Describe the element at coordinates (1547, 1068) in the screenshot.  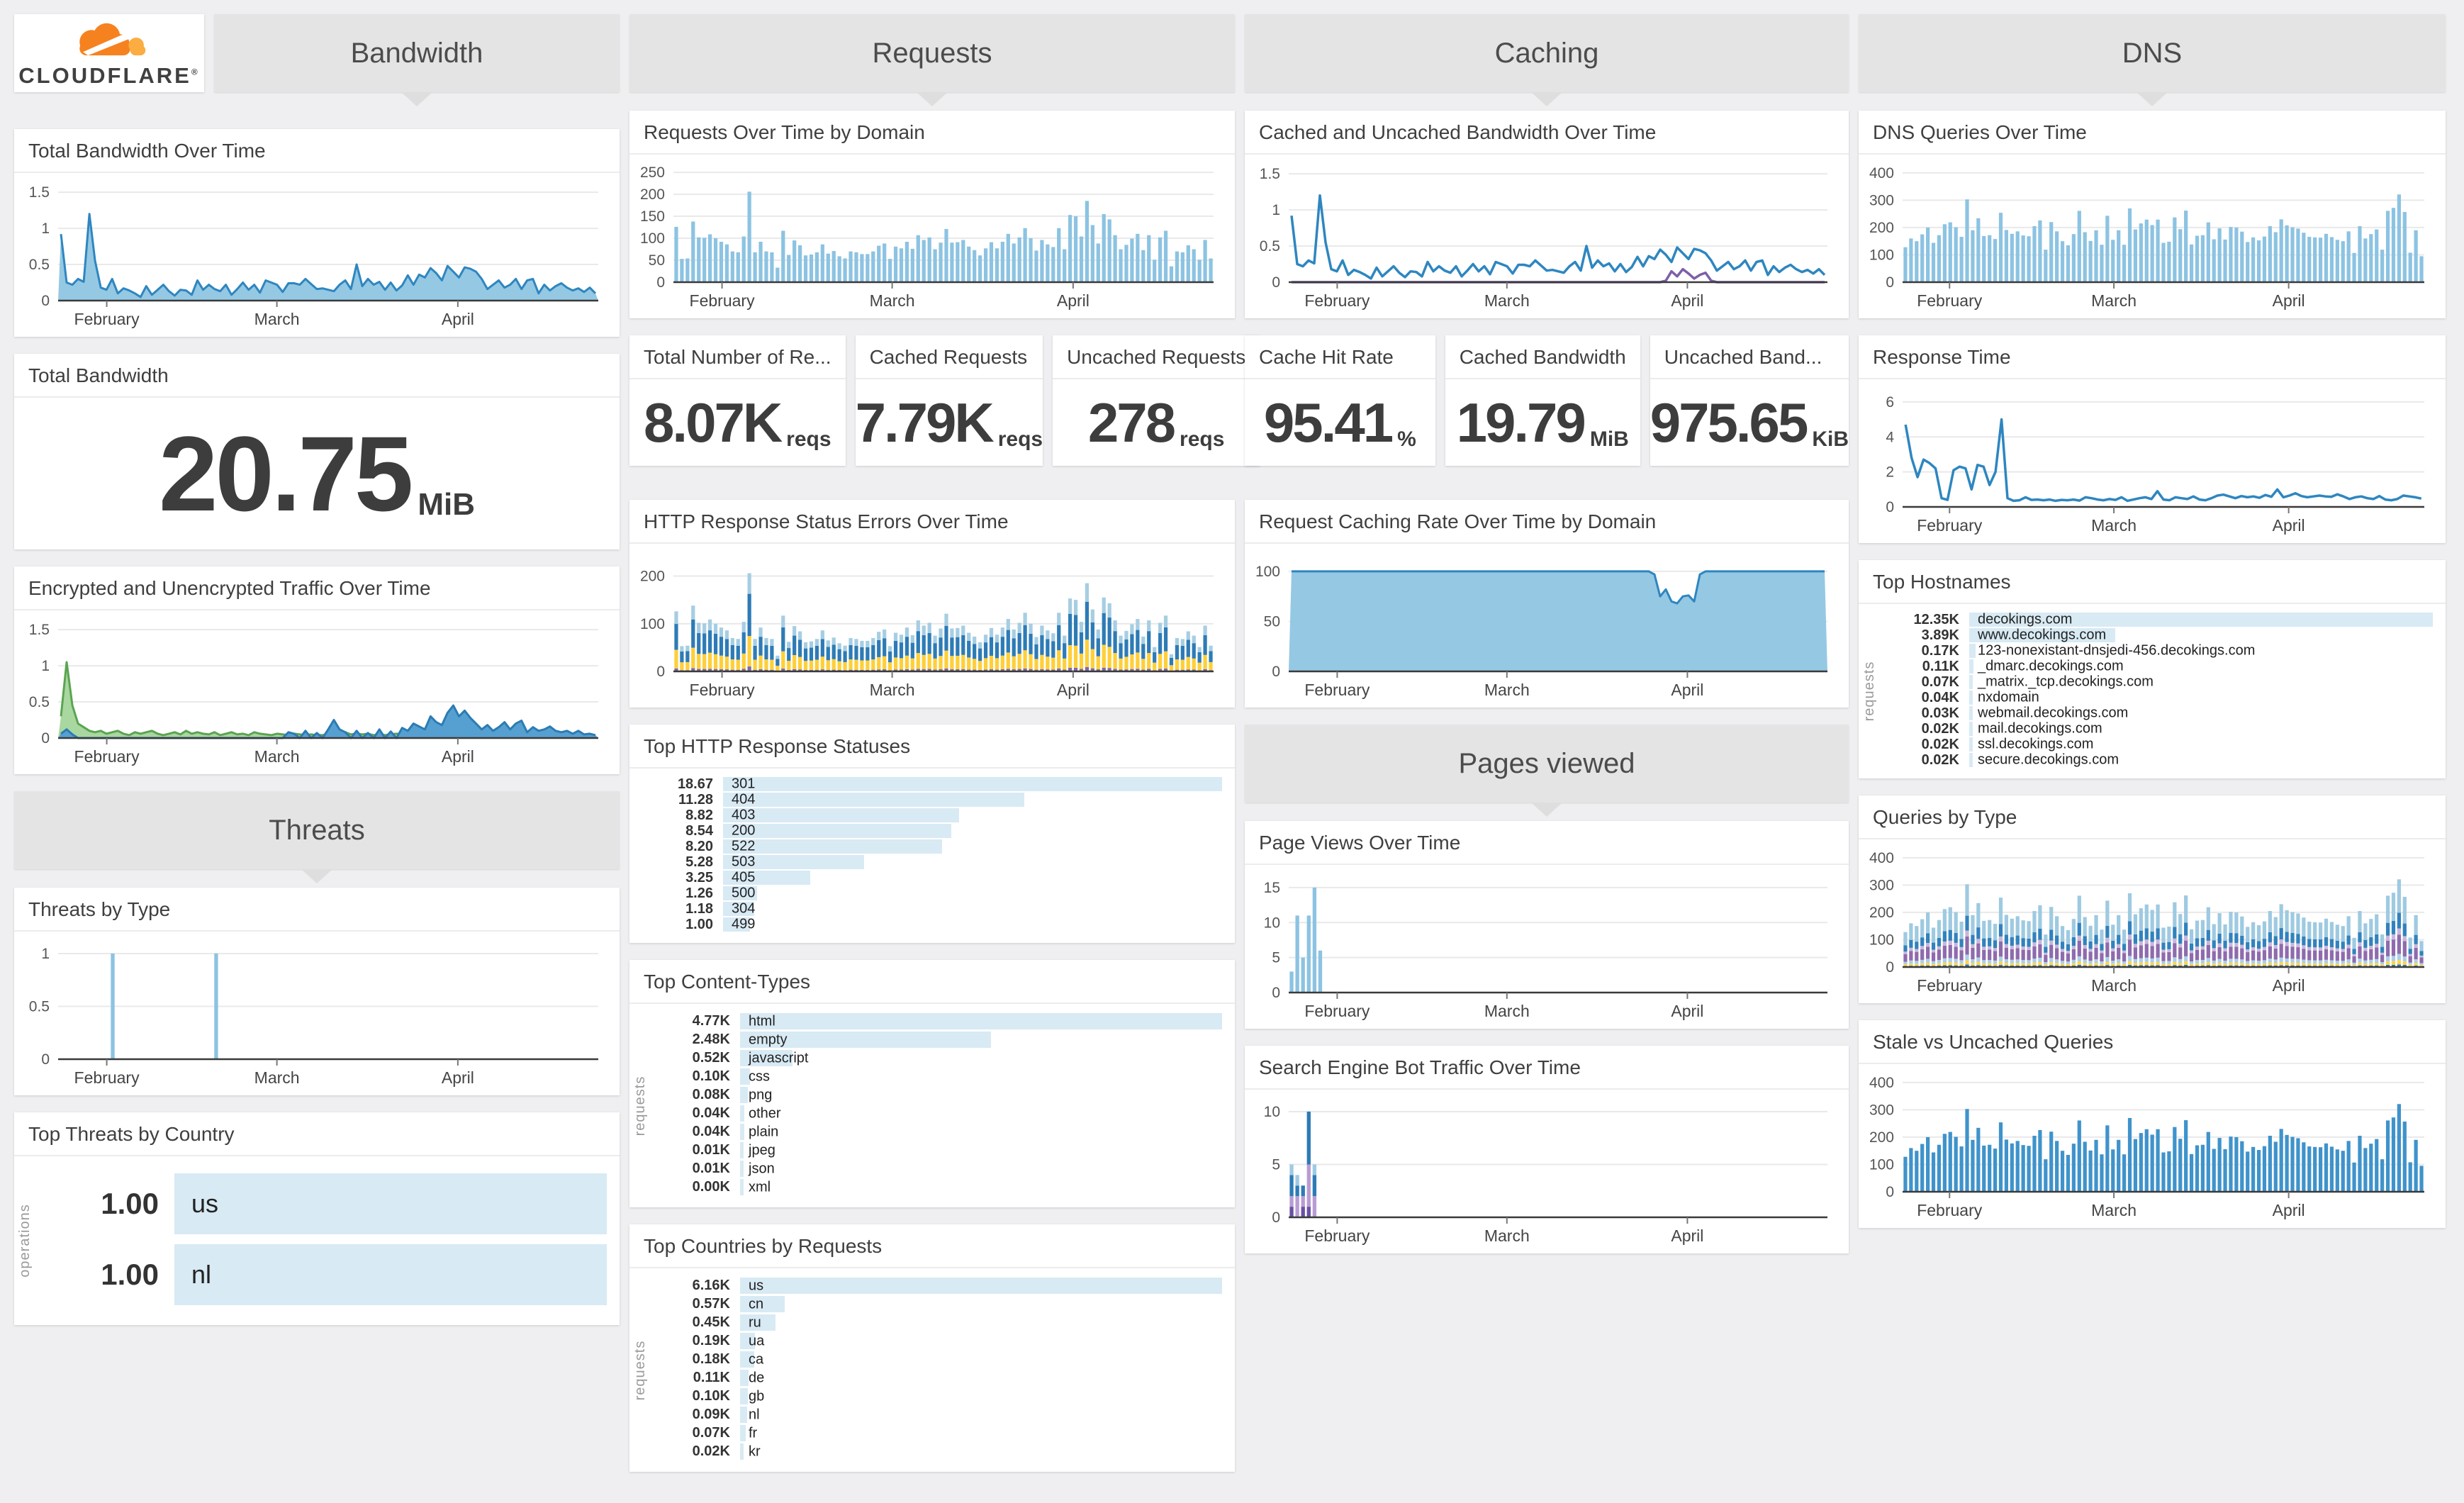
I see `panel-title: Search Engine Bot Traffic Over Time` at that location.